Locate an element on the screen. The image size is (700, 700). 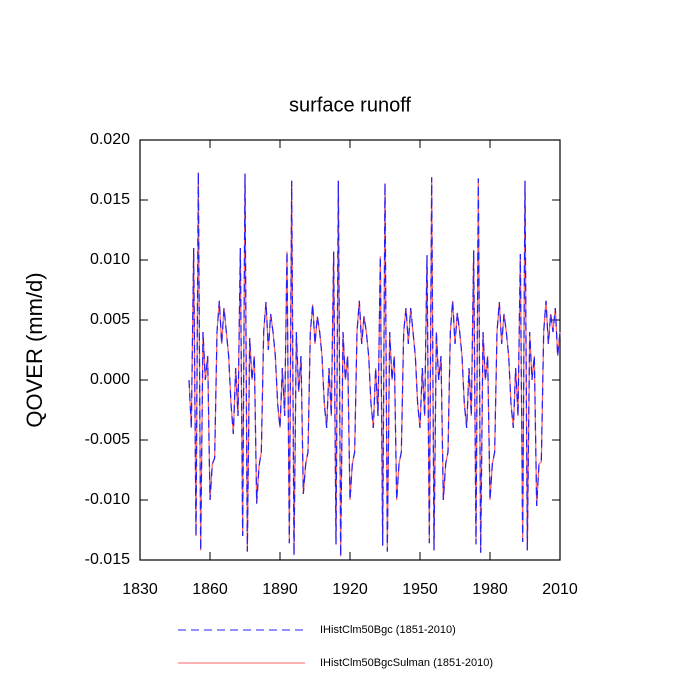
legend-label: IHistClm50BgcSulman (1851-2010) is located at coordinates (406, 663).